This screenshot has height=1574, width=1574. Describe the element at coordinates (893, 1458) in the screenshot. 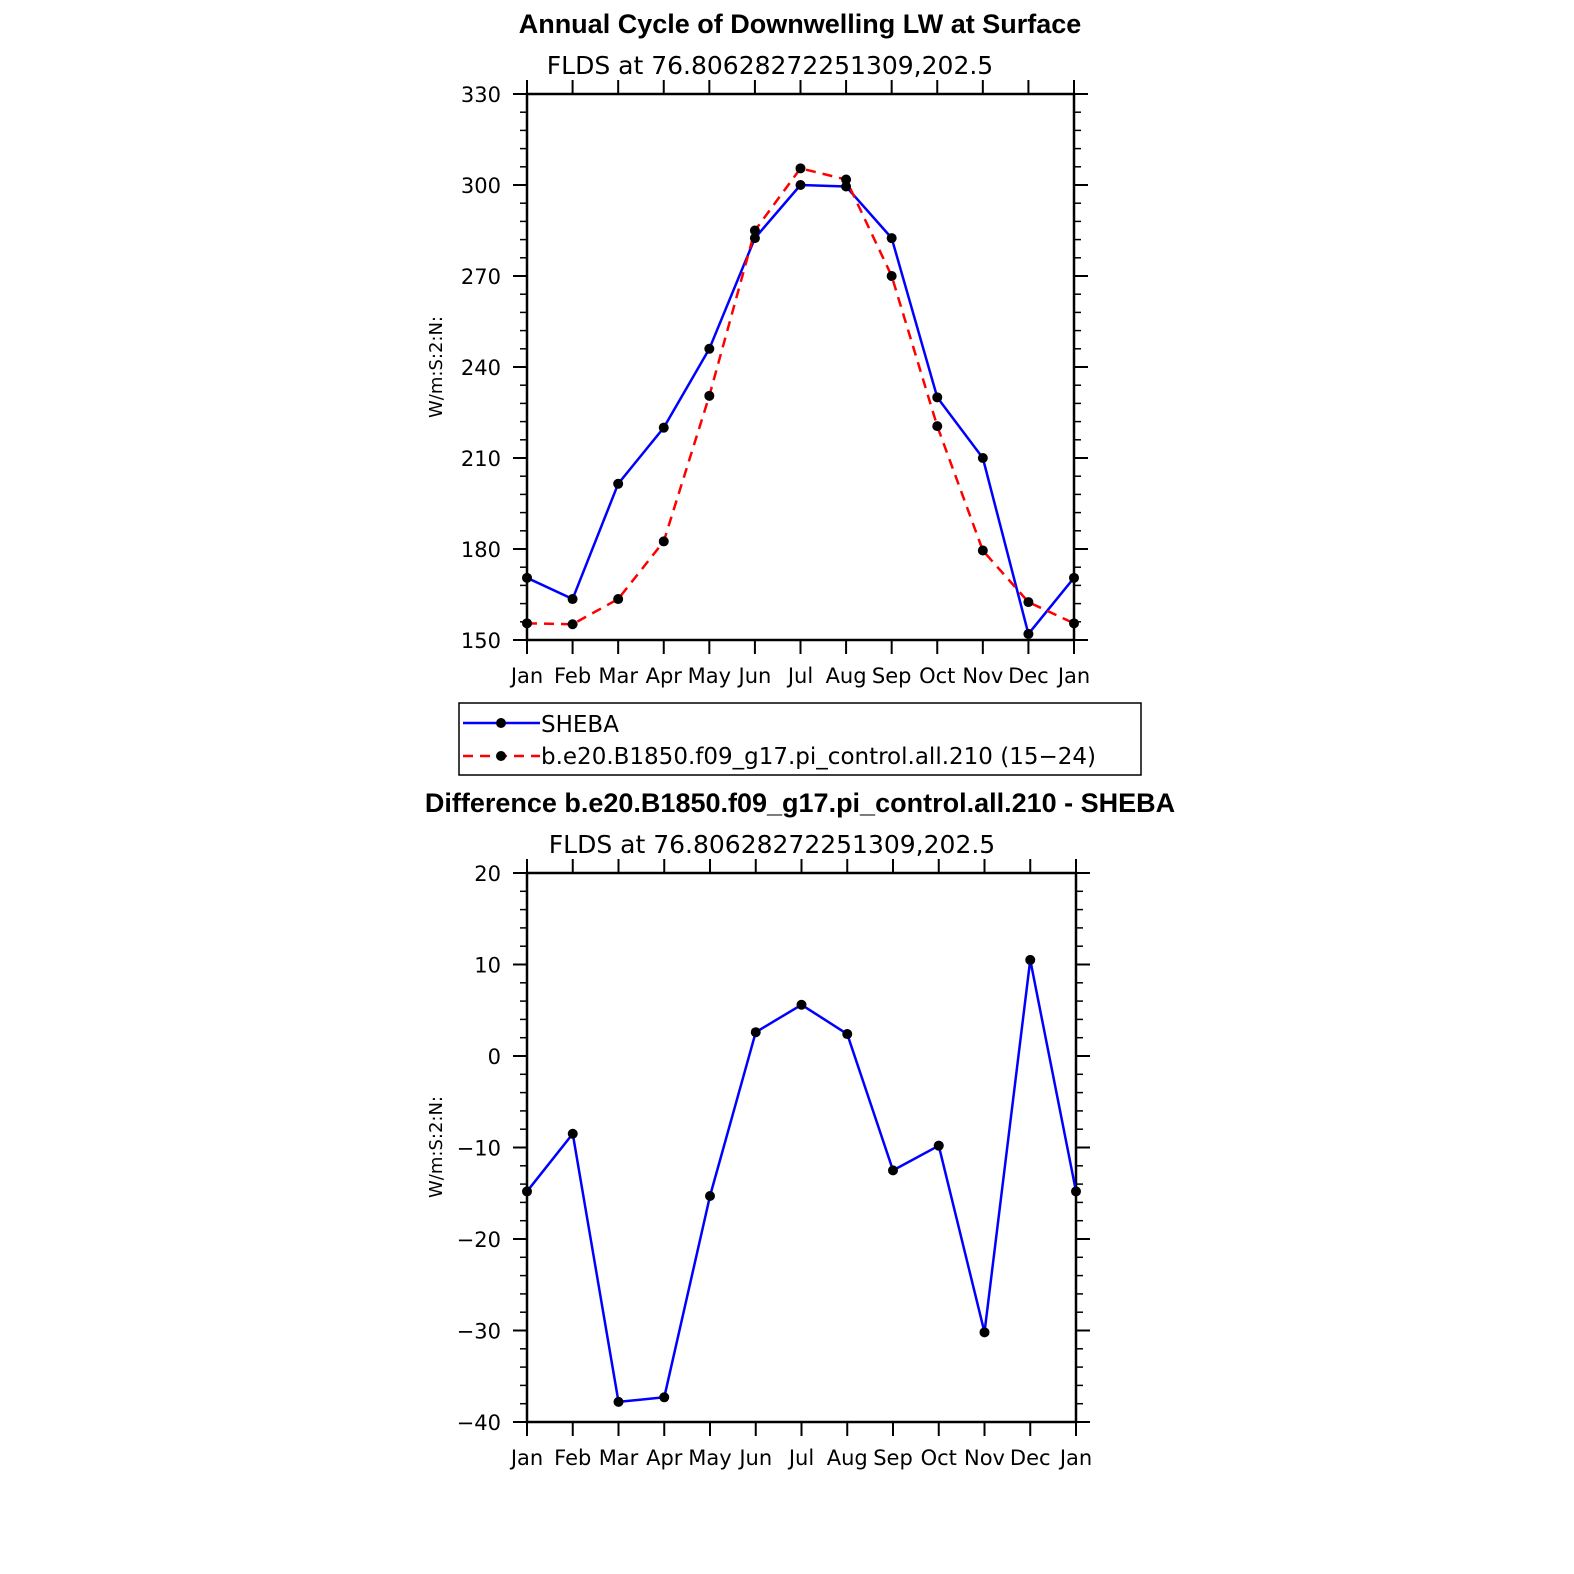

I see `chart-2-xtick-label: Sep` at that location.